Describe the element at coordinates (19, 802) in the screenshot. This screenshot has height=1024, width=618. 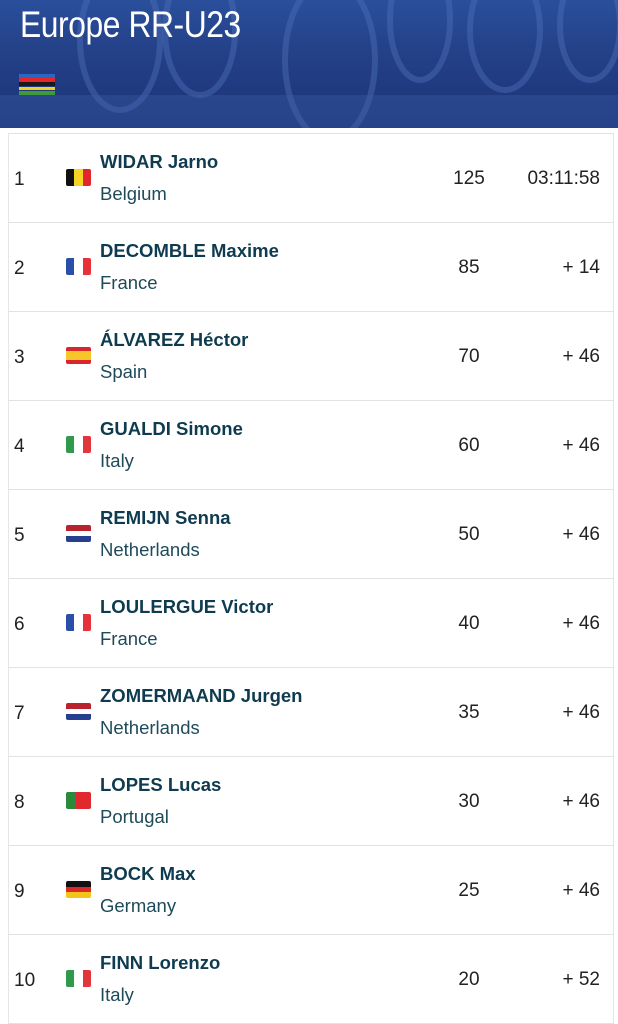
I see `rank: 8` at that location.